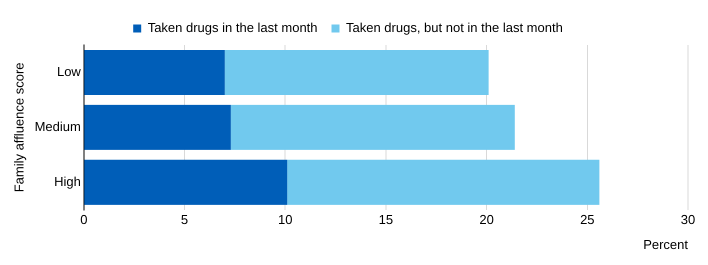  I want to click on x-axis-title: Percent, so click(665, 244).